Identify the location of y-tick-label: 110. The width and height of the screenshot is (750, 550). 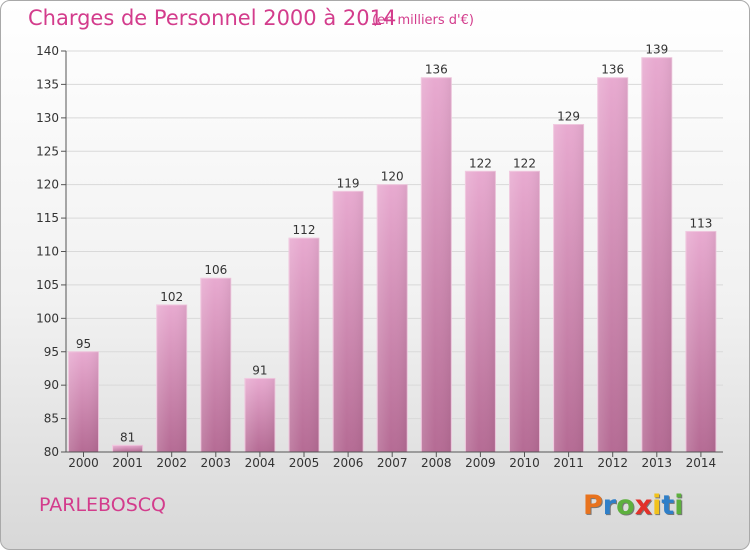
(47, 252).